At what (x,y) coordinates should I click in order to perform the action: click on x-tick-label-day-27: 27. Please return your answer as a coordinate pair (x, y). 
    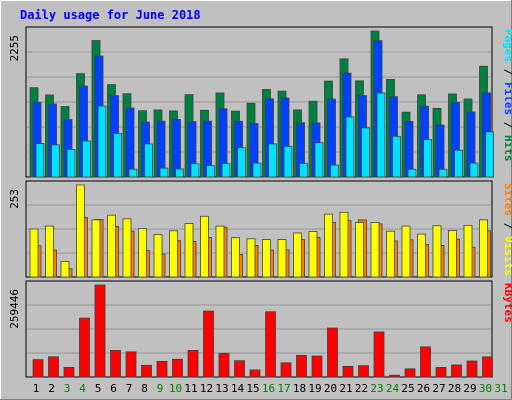
    Looking at the image, I should click on (438, 388).